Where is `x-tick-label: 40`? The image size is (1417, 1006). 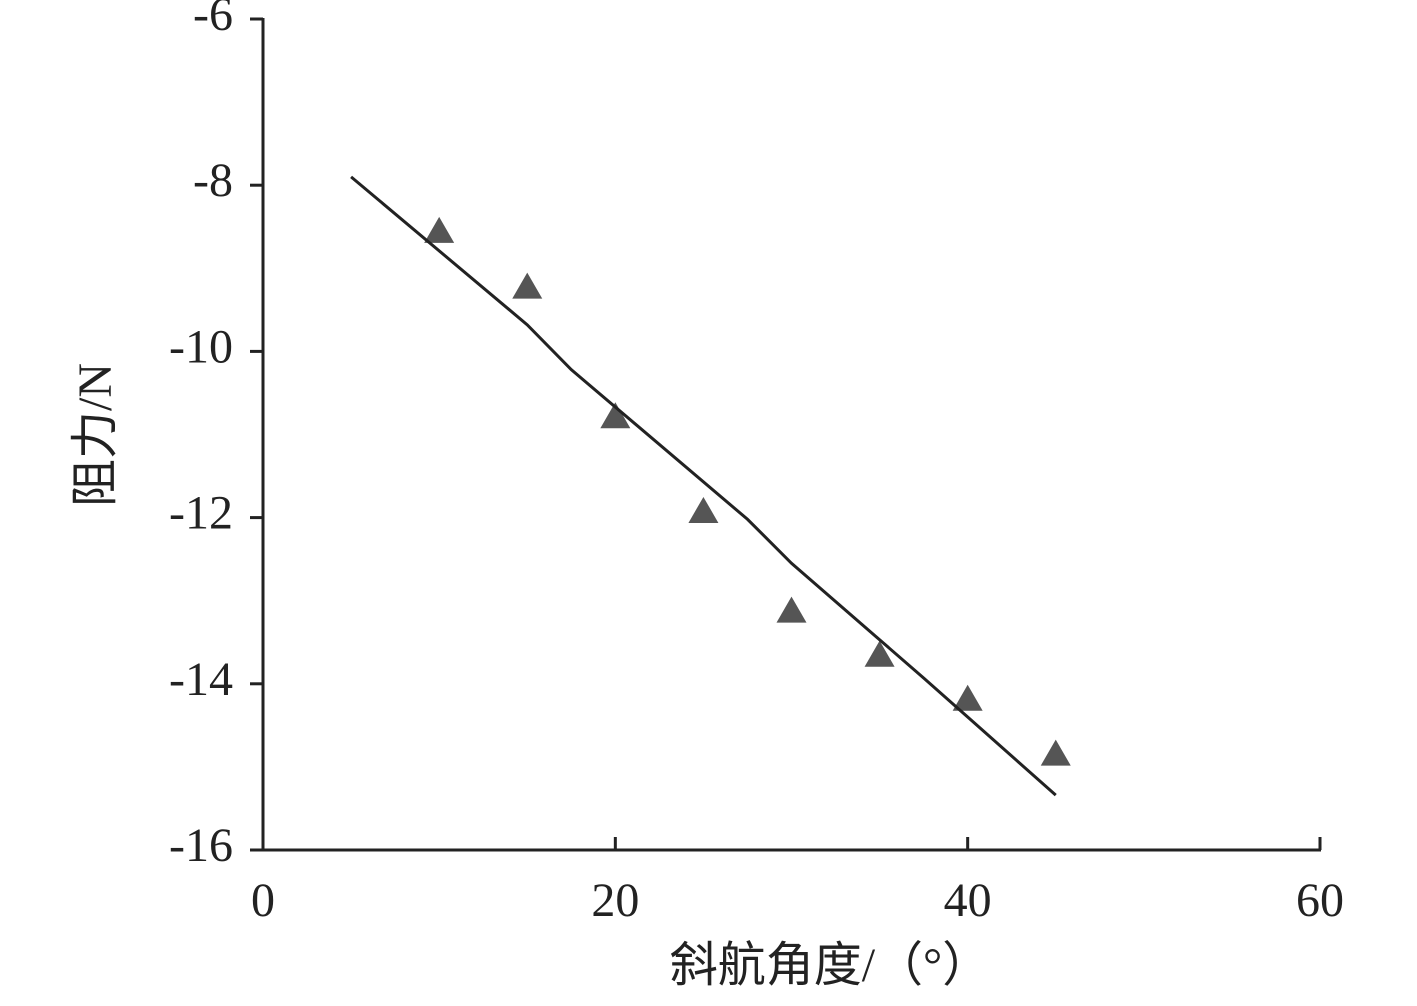 x-tick-label: 40 is located at coordinates (968, 900).